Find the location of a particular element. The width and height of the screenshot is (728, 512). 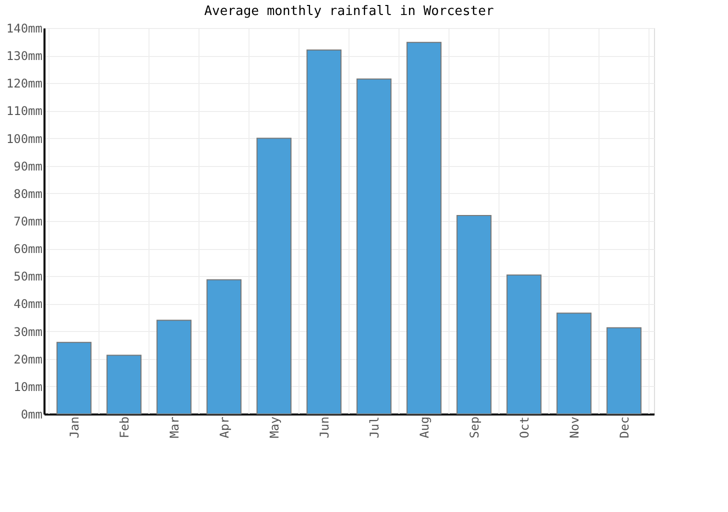

y-tick-label: 120mm is located at coordinates (24, 83).